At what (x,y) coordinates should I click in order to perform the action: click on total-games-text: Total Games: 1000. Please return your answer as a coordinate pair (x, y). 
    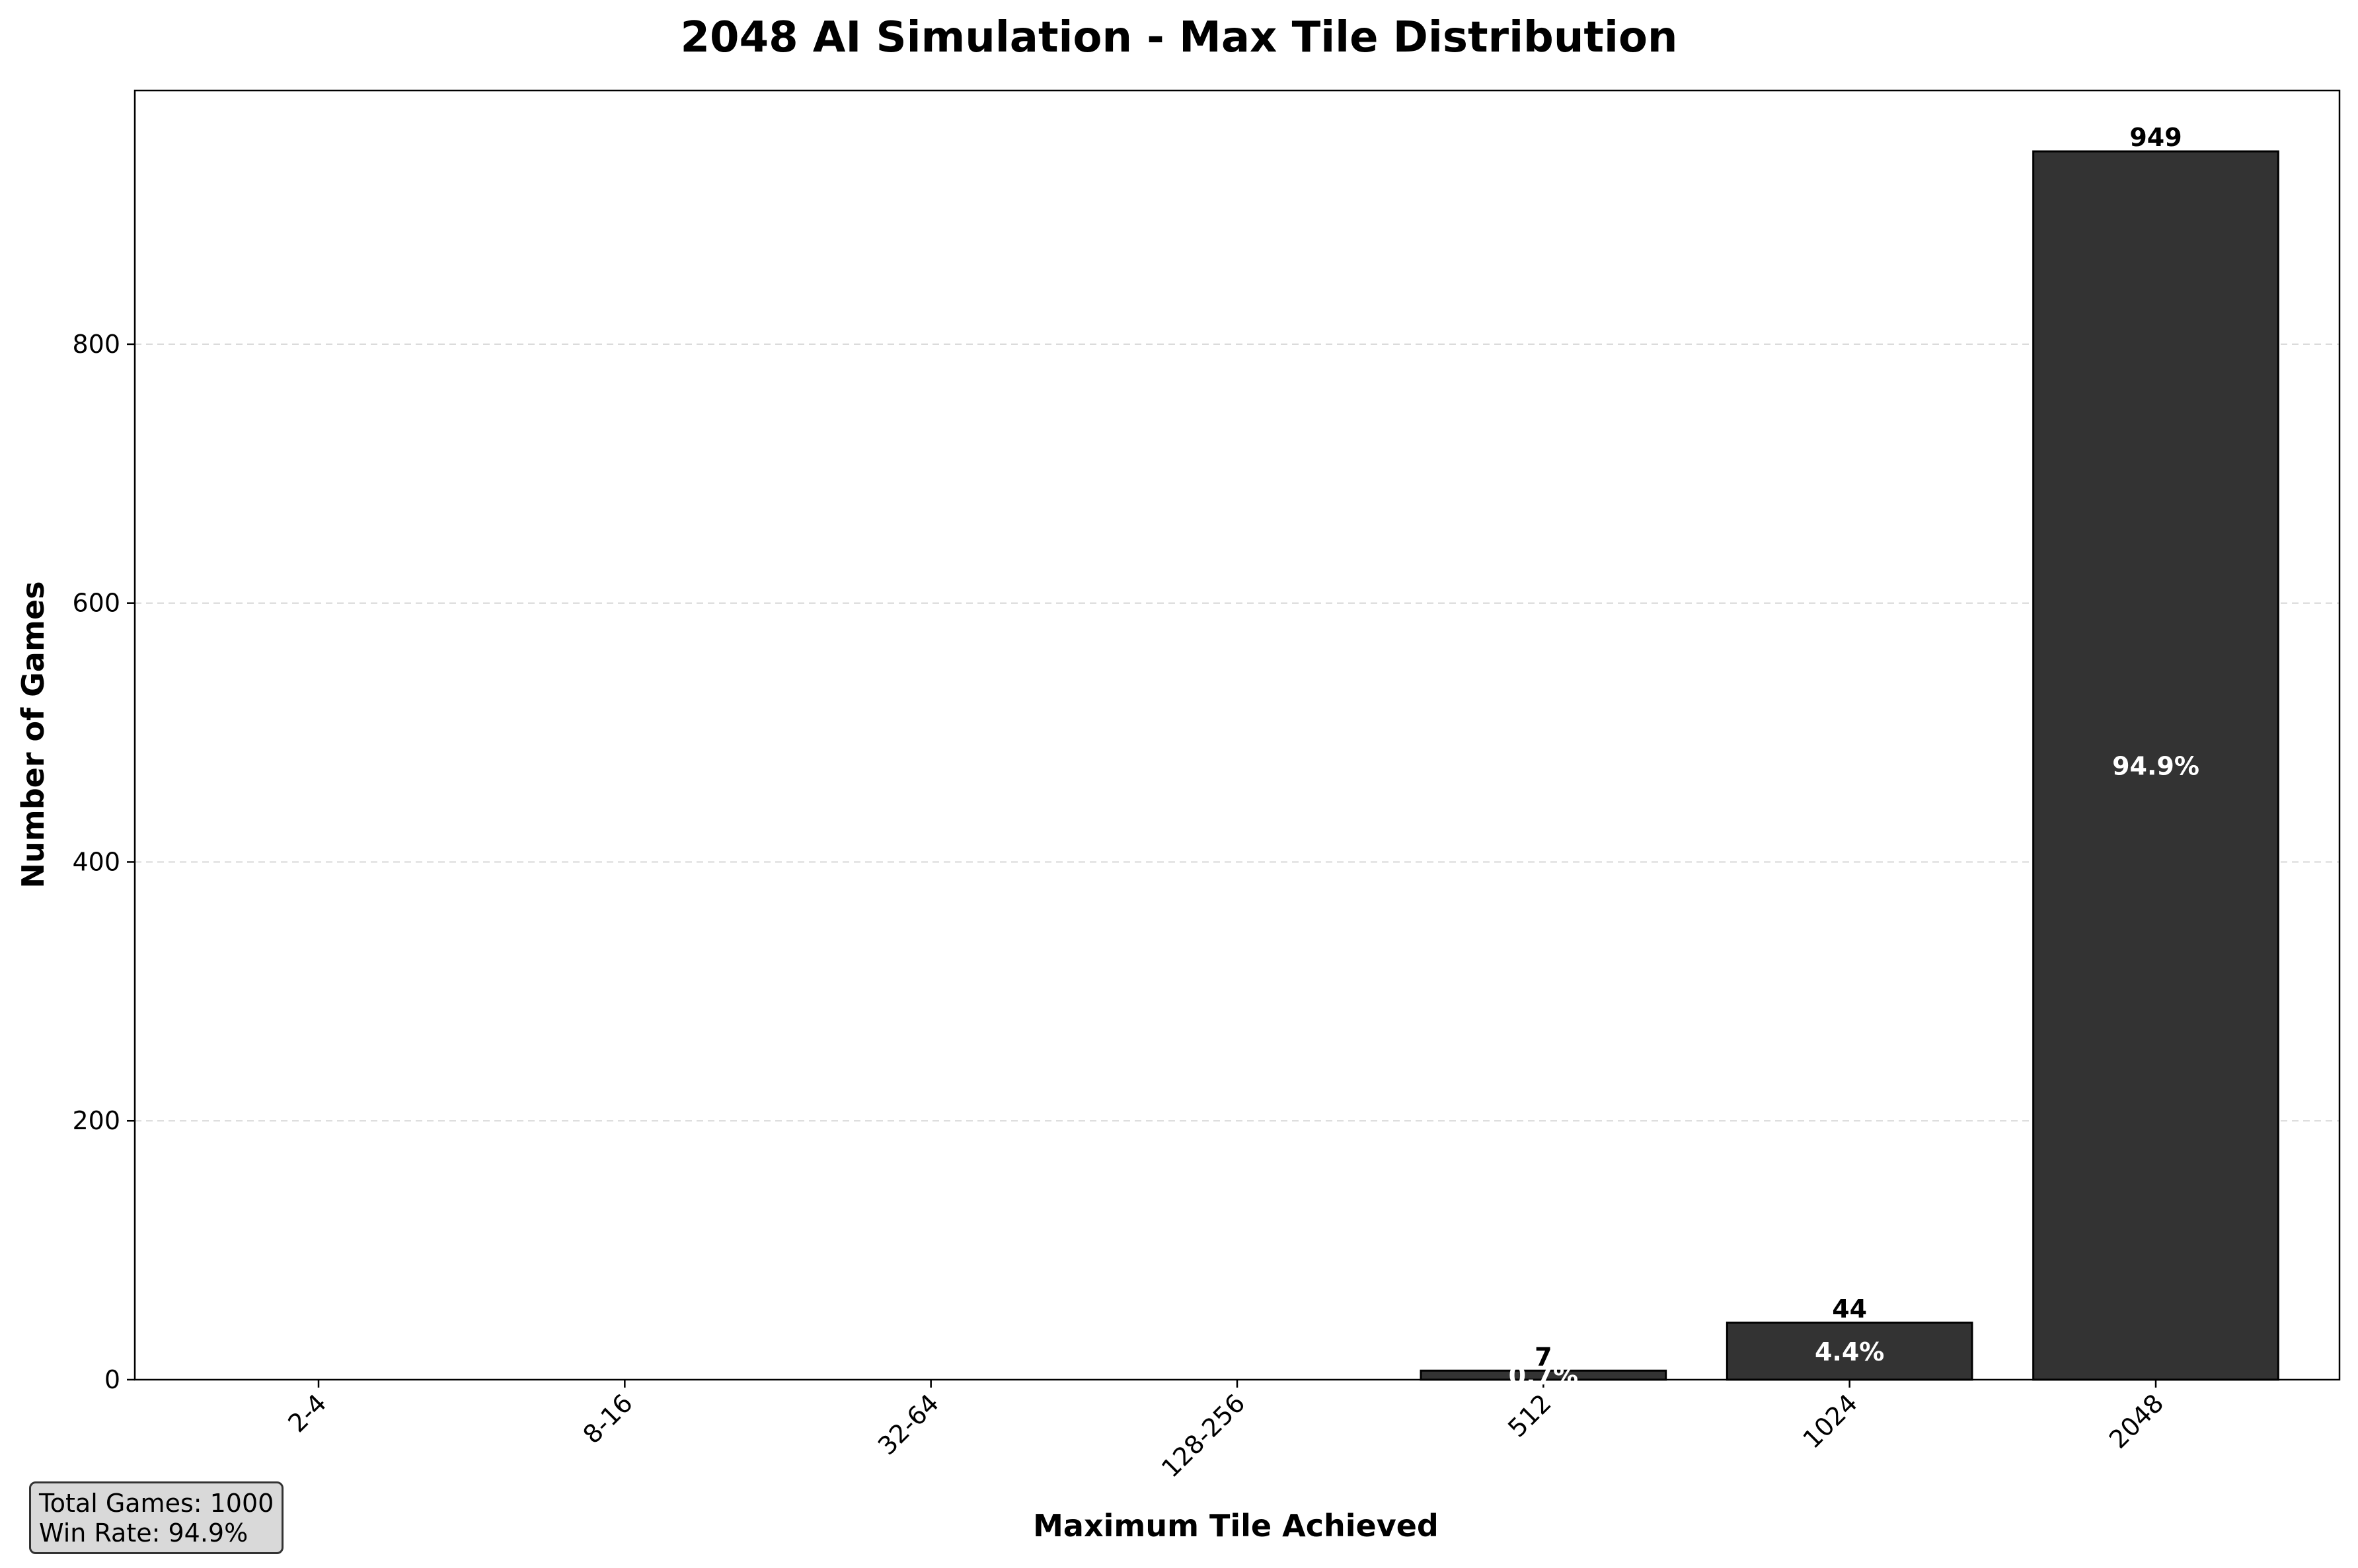
    Looking at the image, I should click on (156, 1503).